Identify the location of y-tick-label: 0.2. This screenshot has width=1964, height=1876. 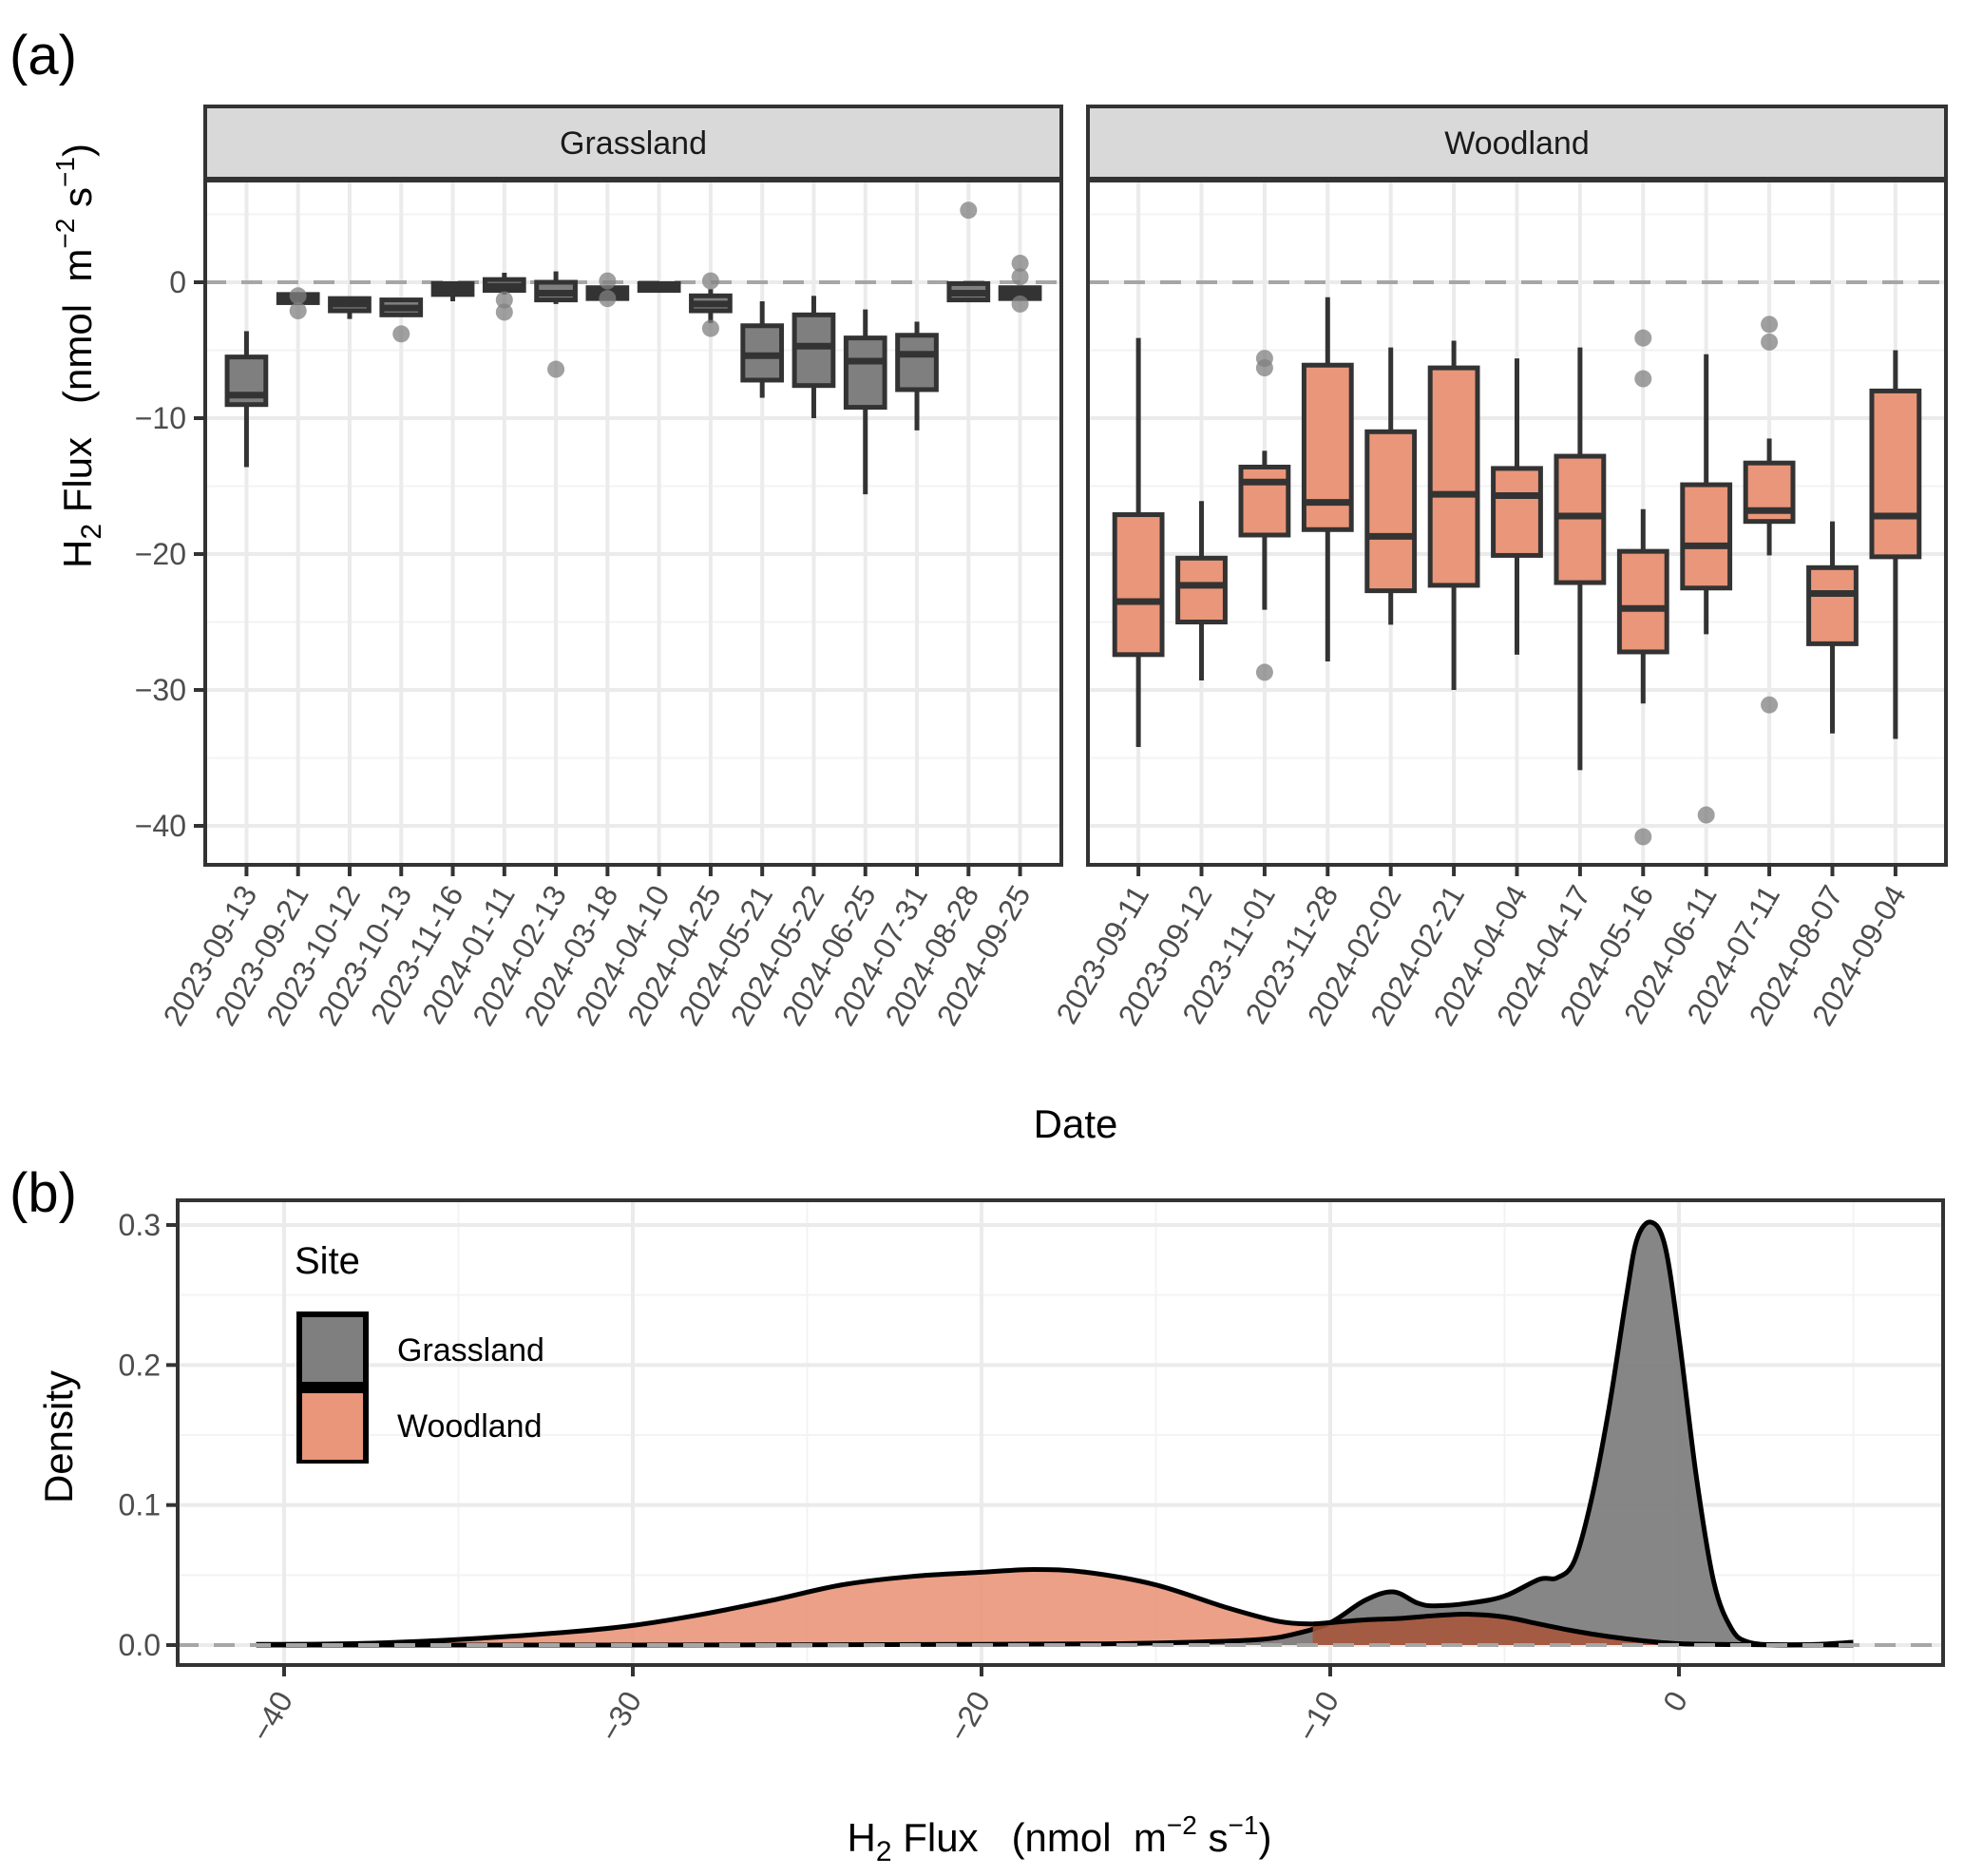
(140, 1365).